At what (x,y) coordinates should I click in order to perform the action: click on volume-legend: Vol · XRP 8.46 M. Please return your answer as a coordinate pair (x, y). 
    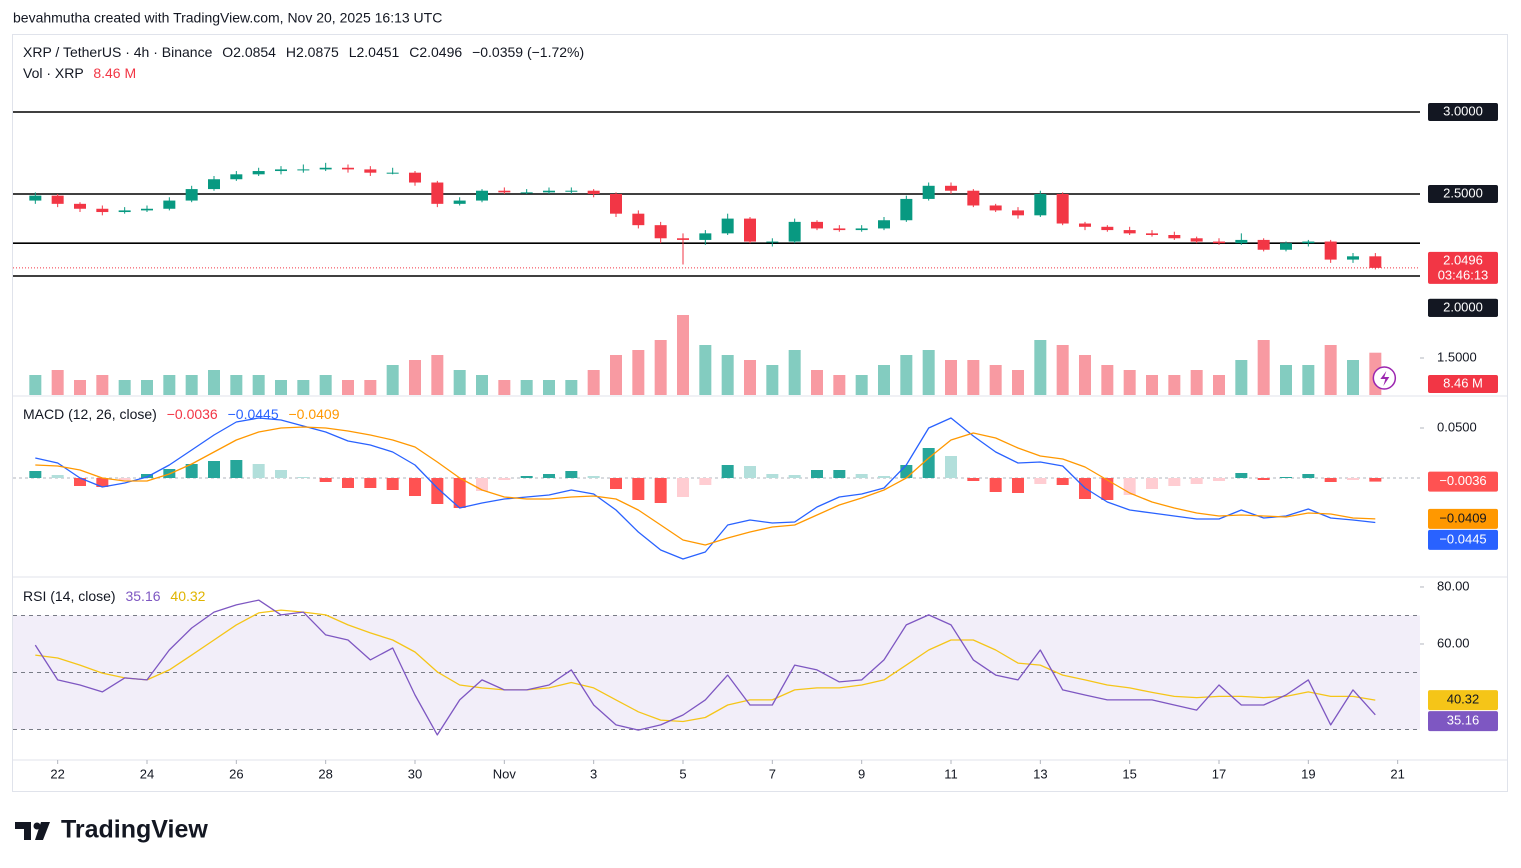
    Looking at the image, I should click on (79, 73).